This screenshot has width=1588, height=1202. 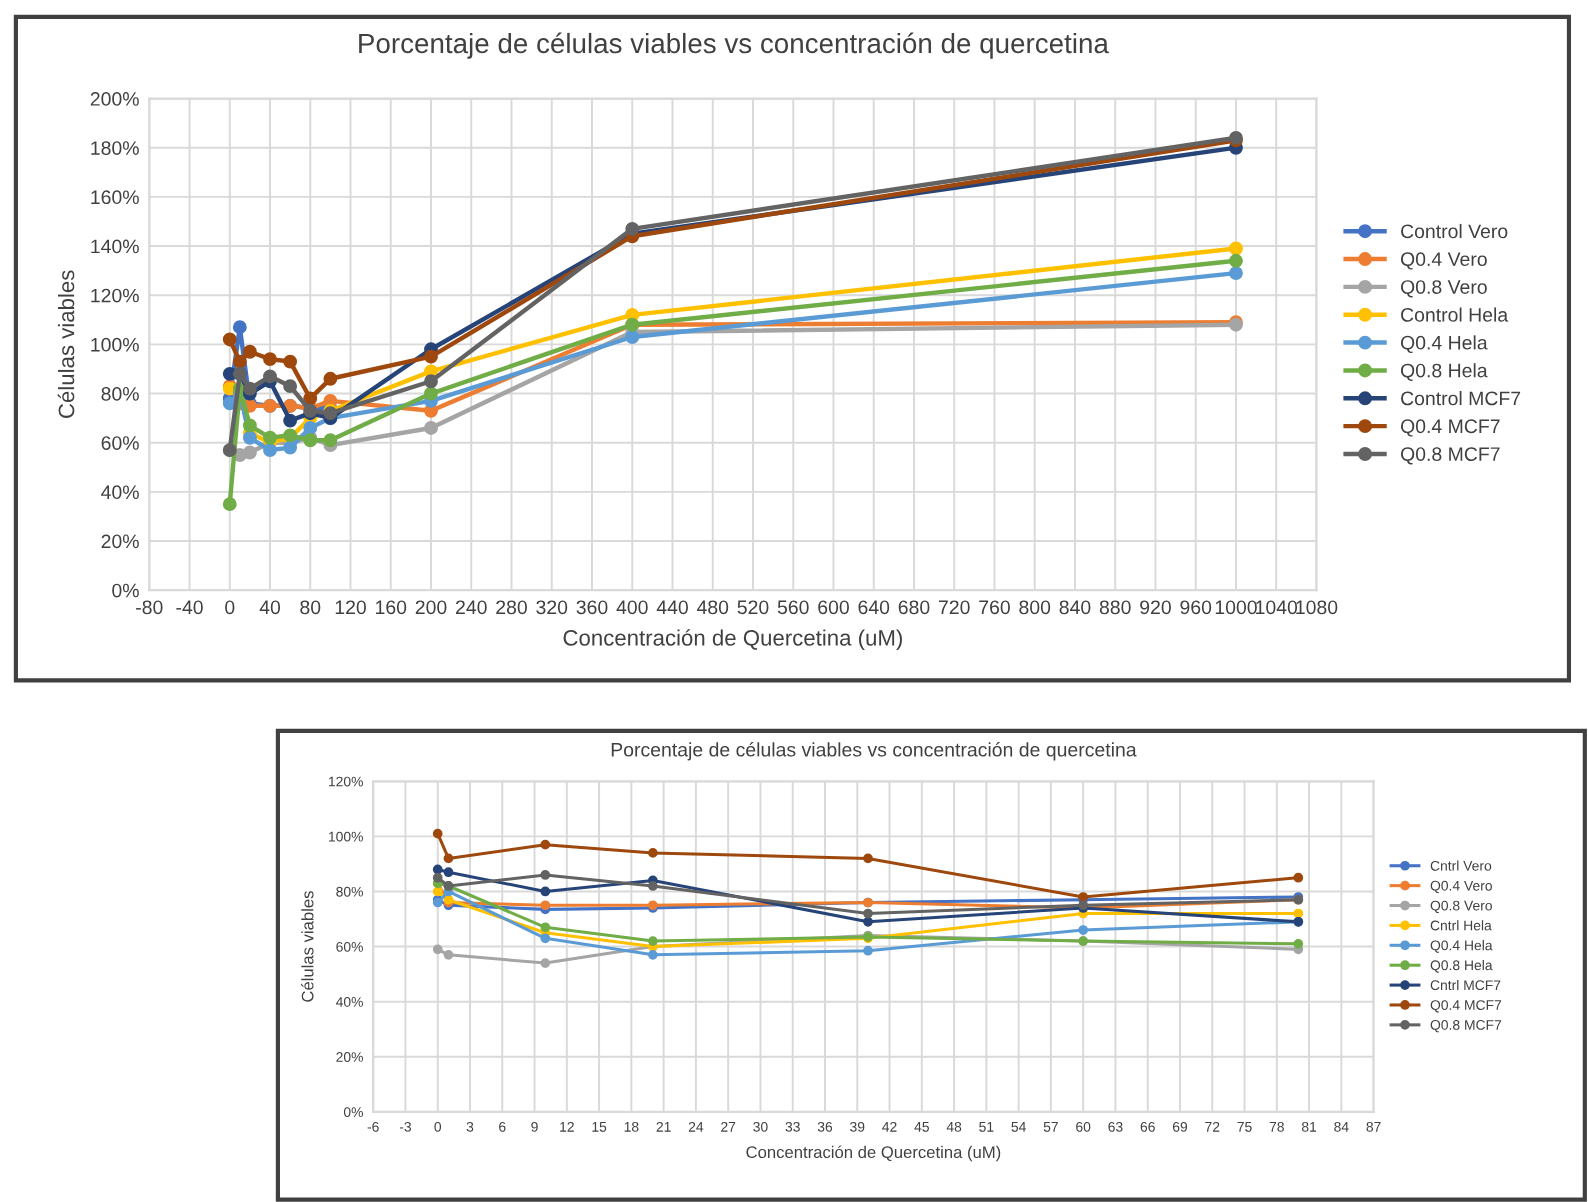 What do you see at coordinates (115, 148) in the screenshot?
I see `y-tick-label: 180%` at bounding box center [115, 148].